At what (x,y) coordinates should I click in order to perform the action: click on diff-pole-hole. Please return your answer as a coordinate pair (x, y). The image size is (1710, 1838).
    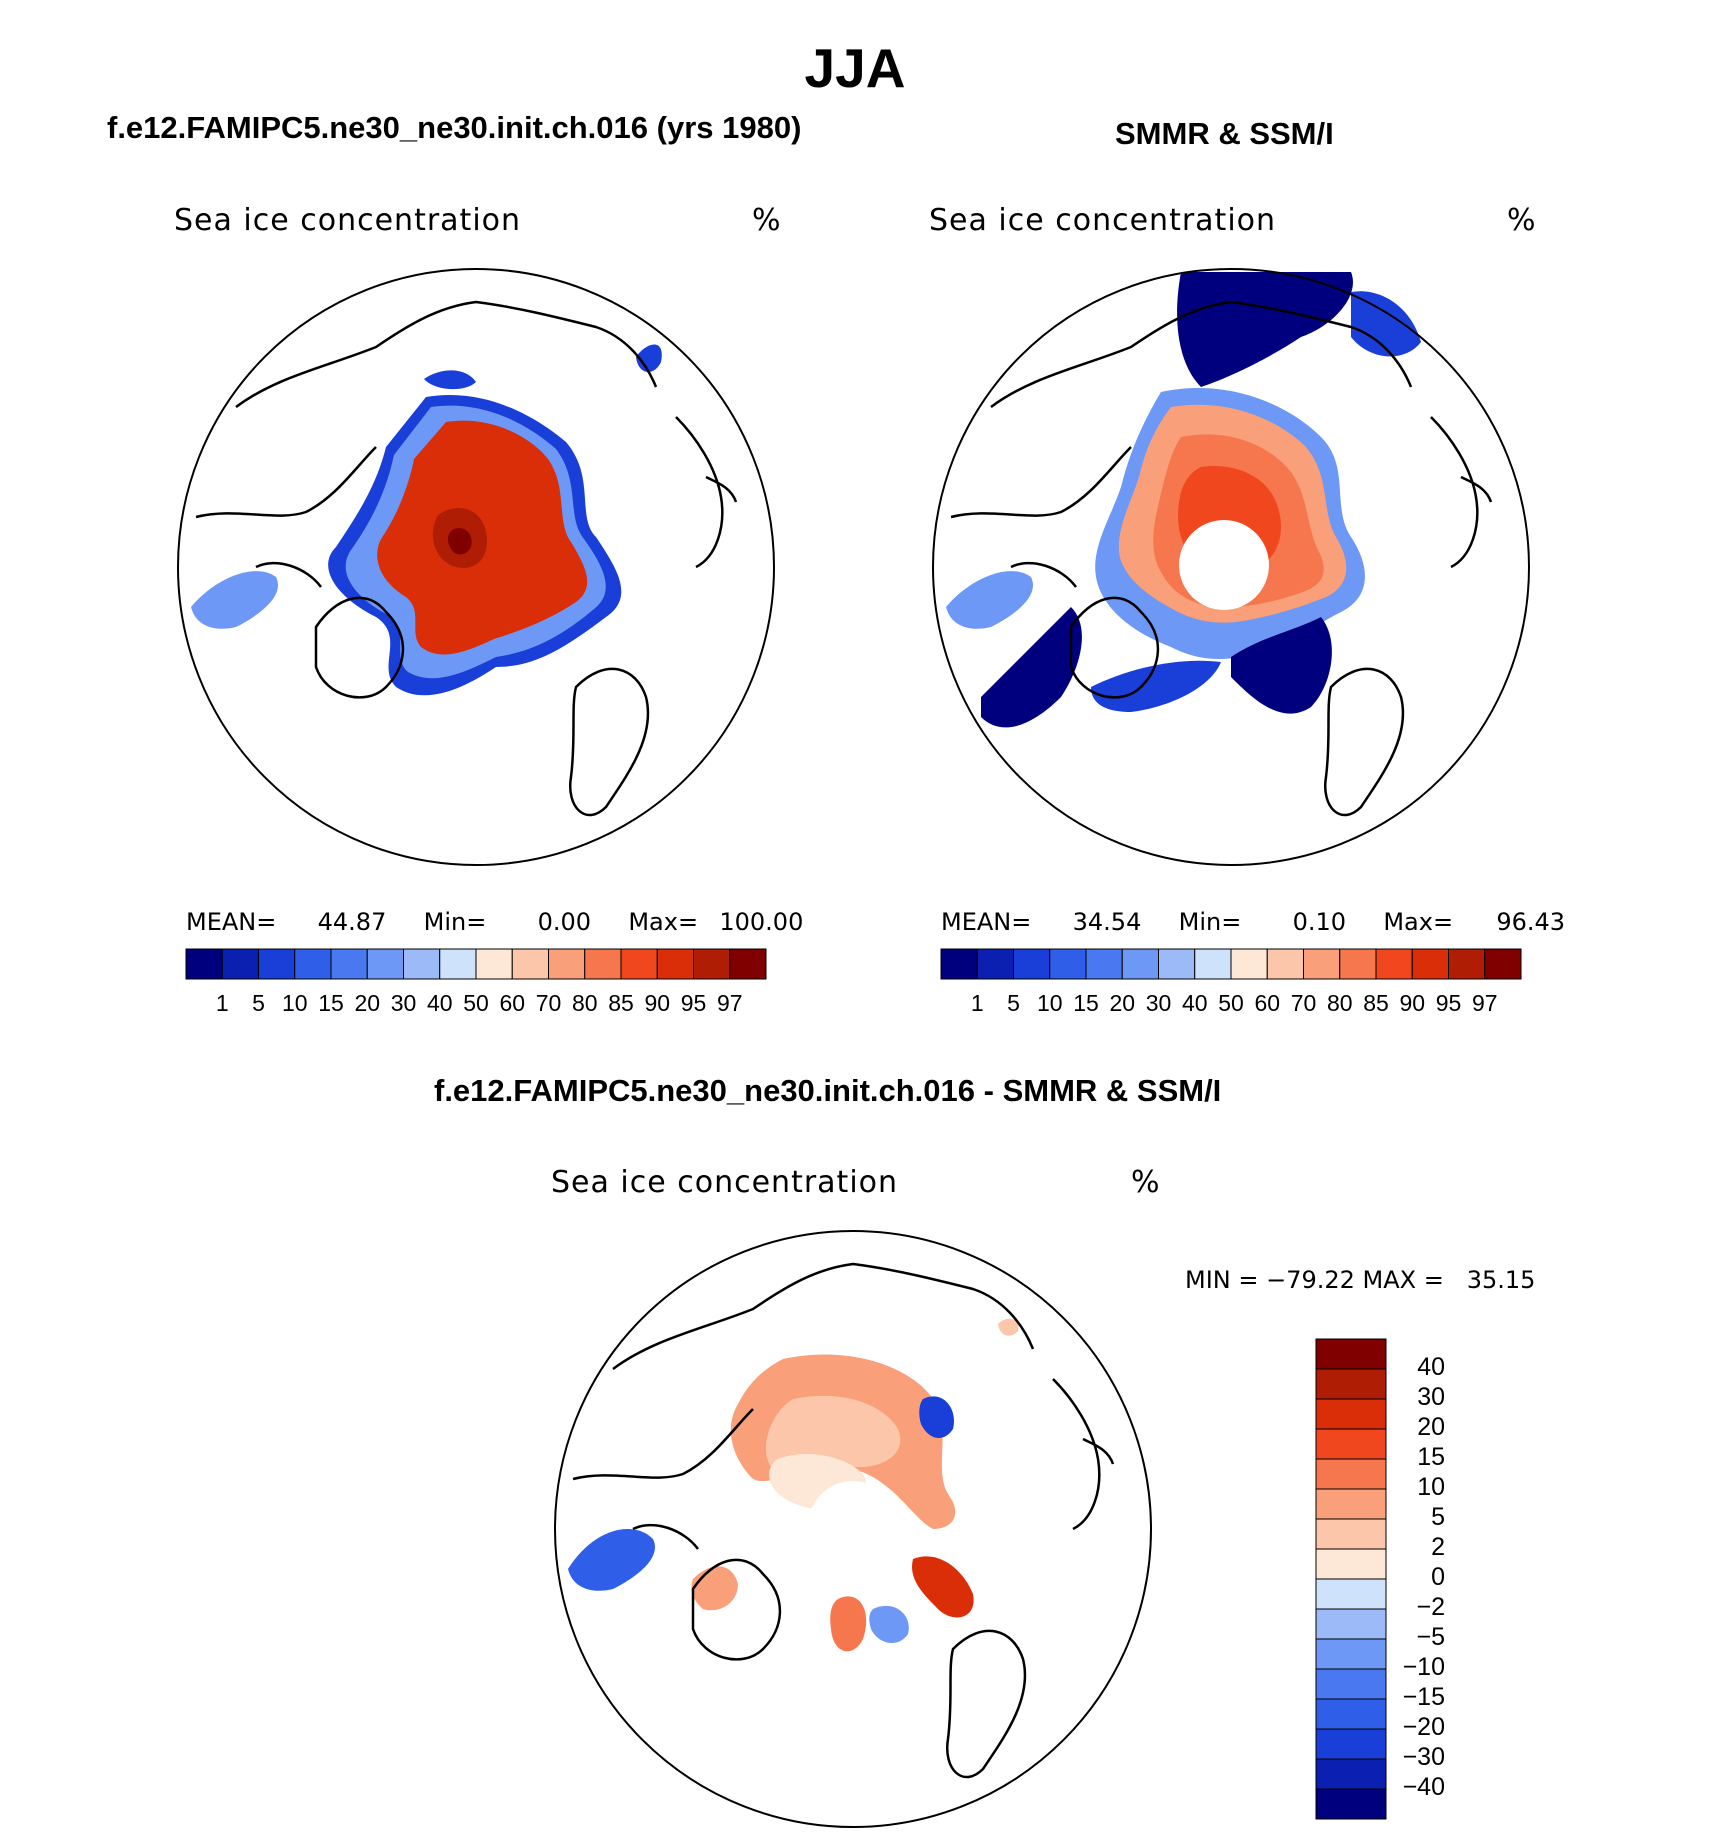
    Looking at the image, I should click on (853, 1526).